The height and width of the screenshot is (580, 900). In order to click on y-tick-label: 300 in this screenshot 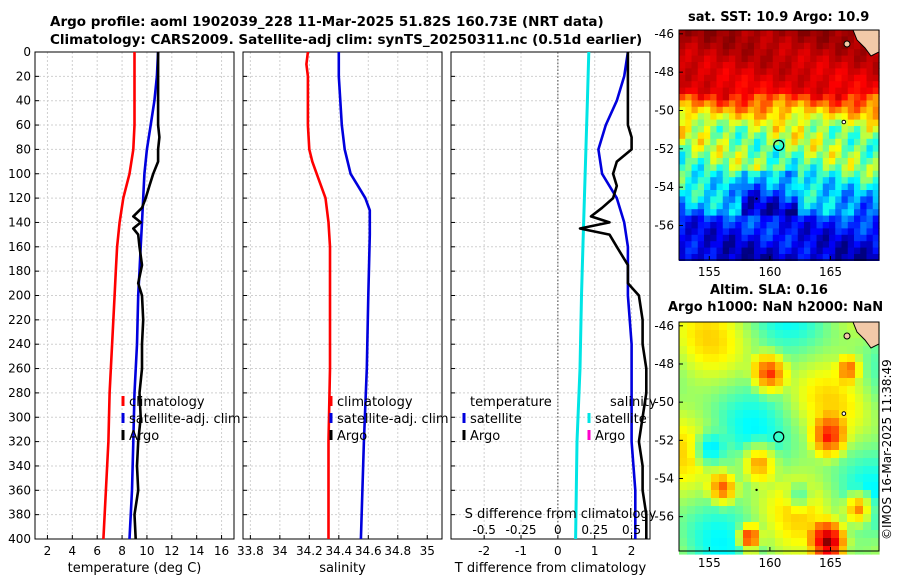, I will do `click(19, 417)`.